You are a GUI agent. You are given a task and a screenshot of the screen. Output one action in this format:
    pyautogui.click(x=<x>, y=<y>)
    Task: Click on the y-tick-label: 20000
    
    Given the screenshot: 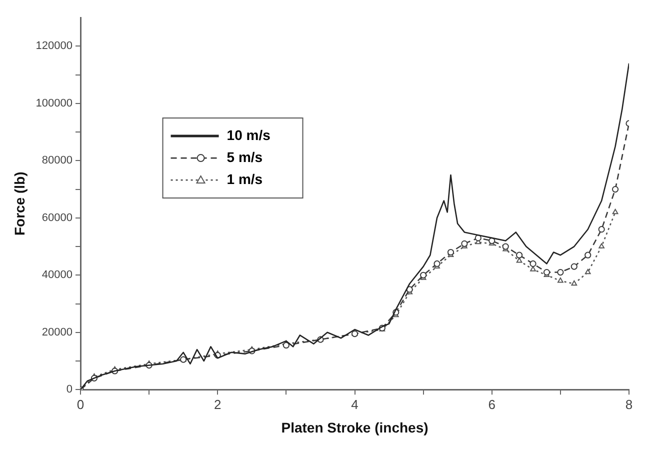 What is the action you would take?
    pyautogui.click(x=57, y=332)
    